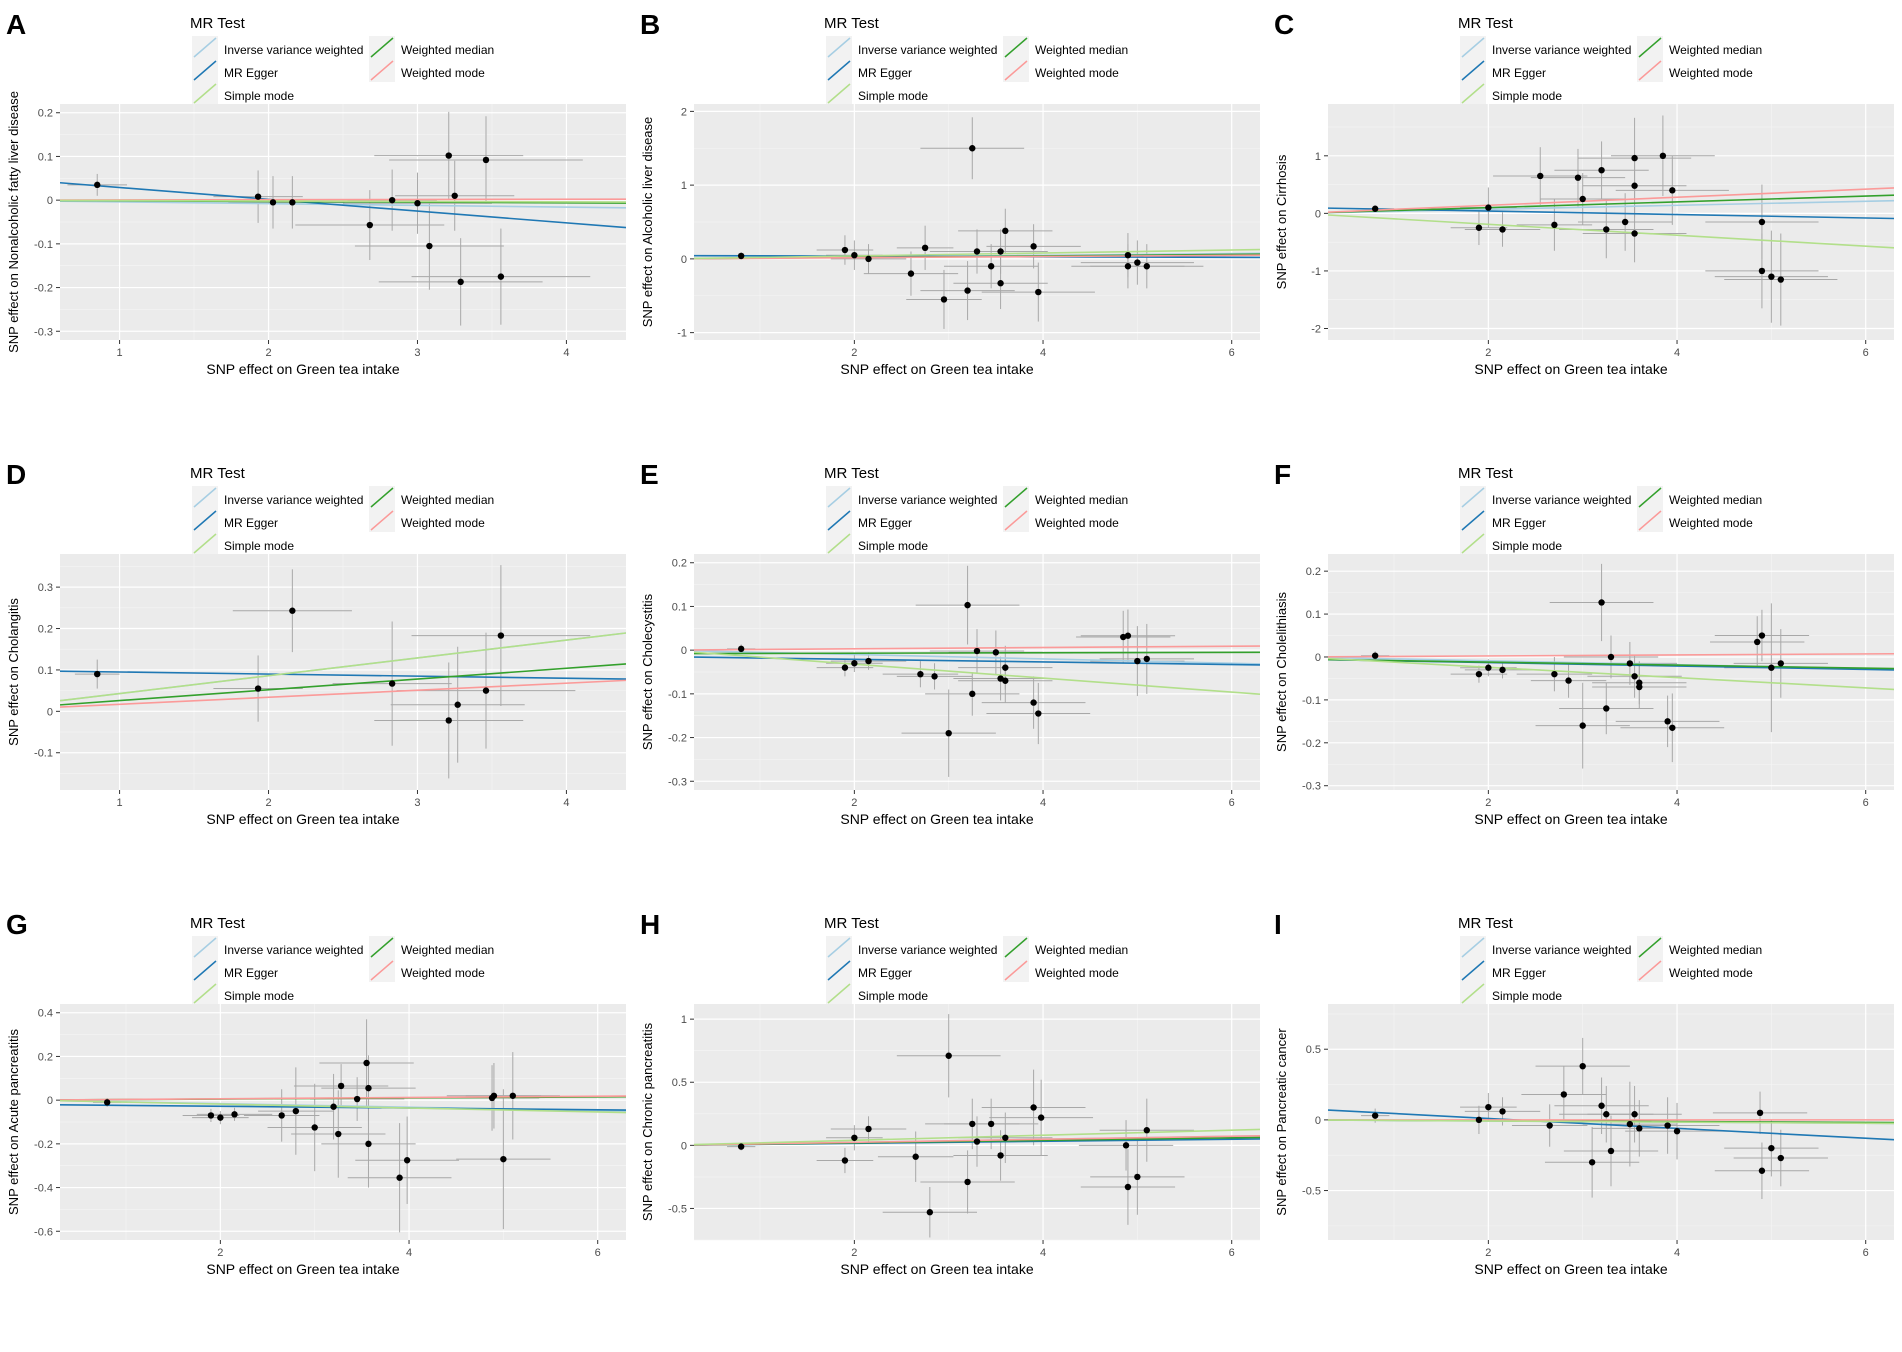  Describe the element at coordinates (1695, 970) in the screenshot. I see `legend-item: Weighted mode` at that location.